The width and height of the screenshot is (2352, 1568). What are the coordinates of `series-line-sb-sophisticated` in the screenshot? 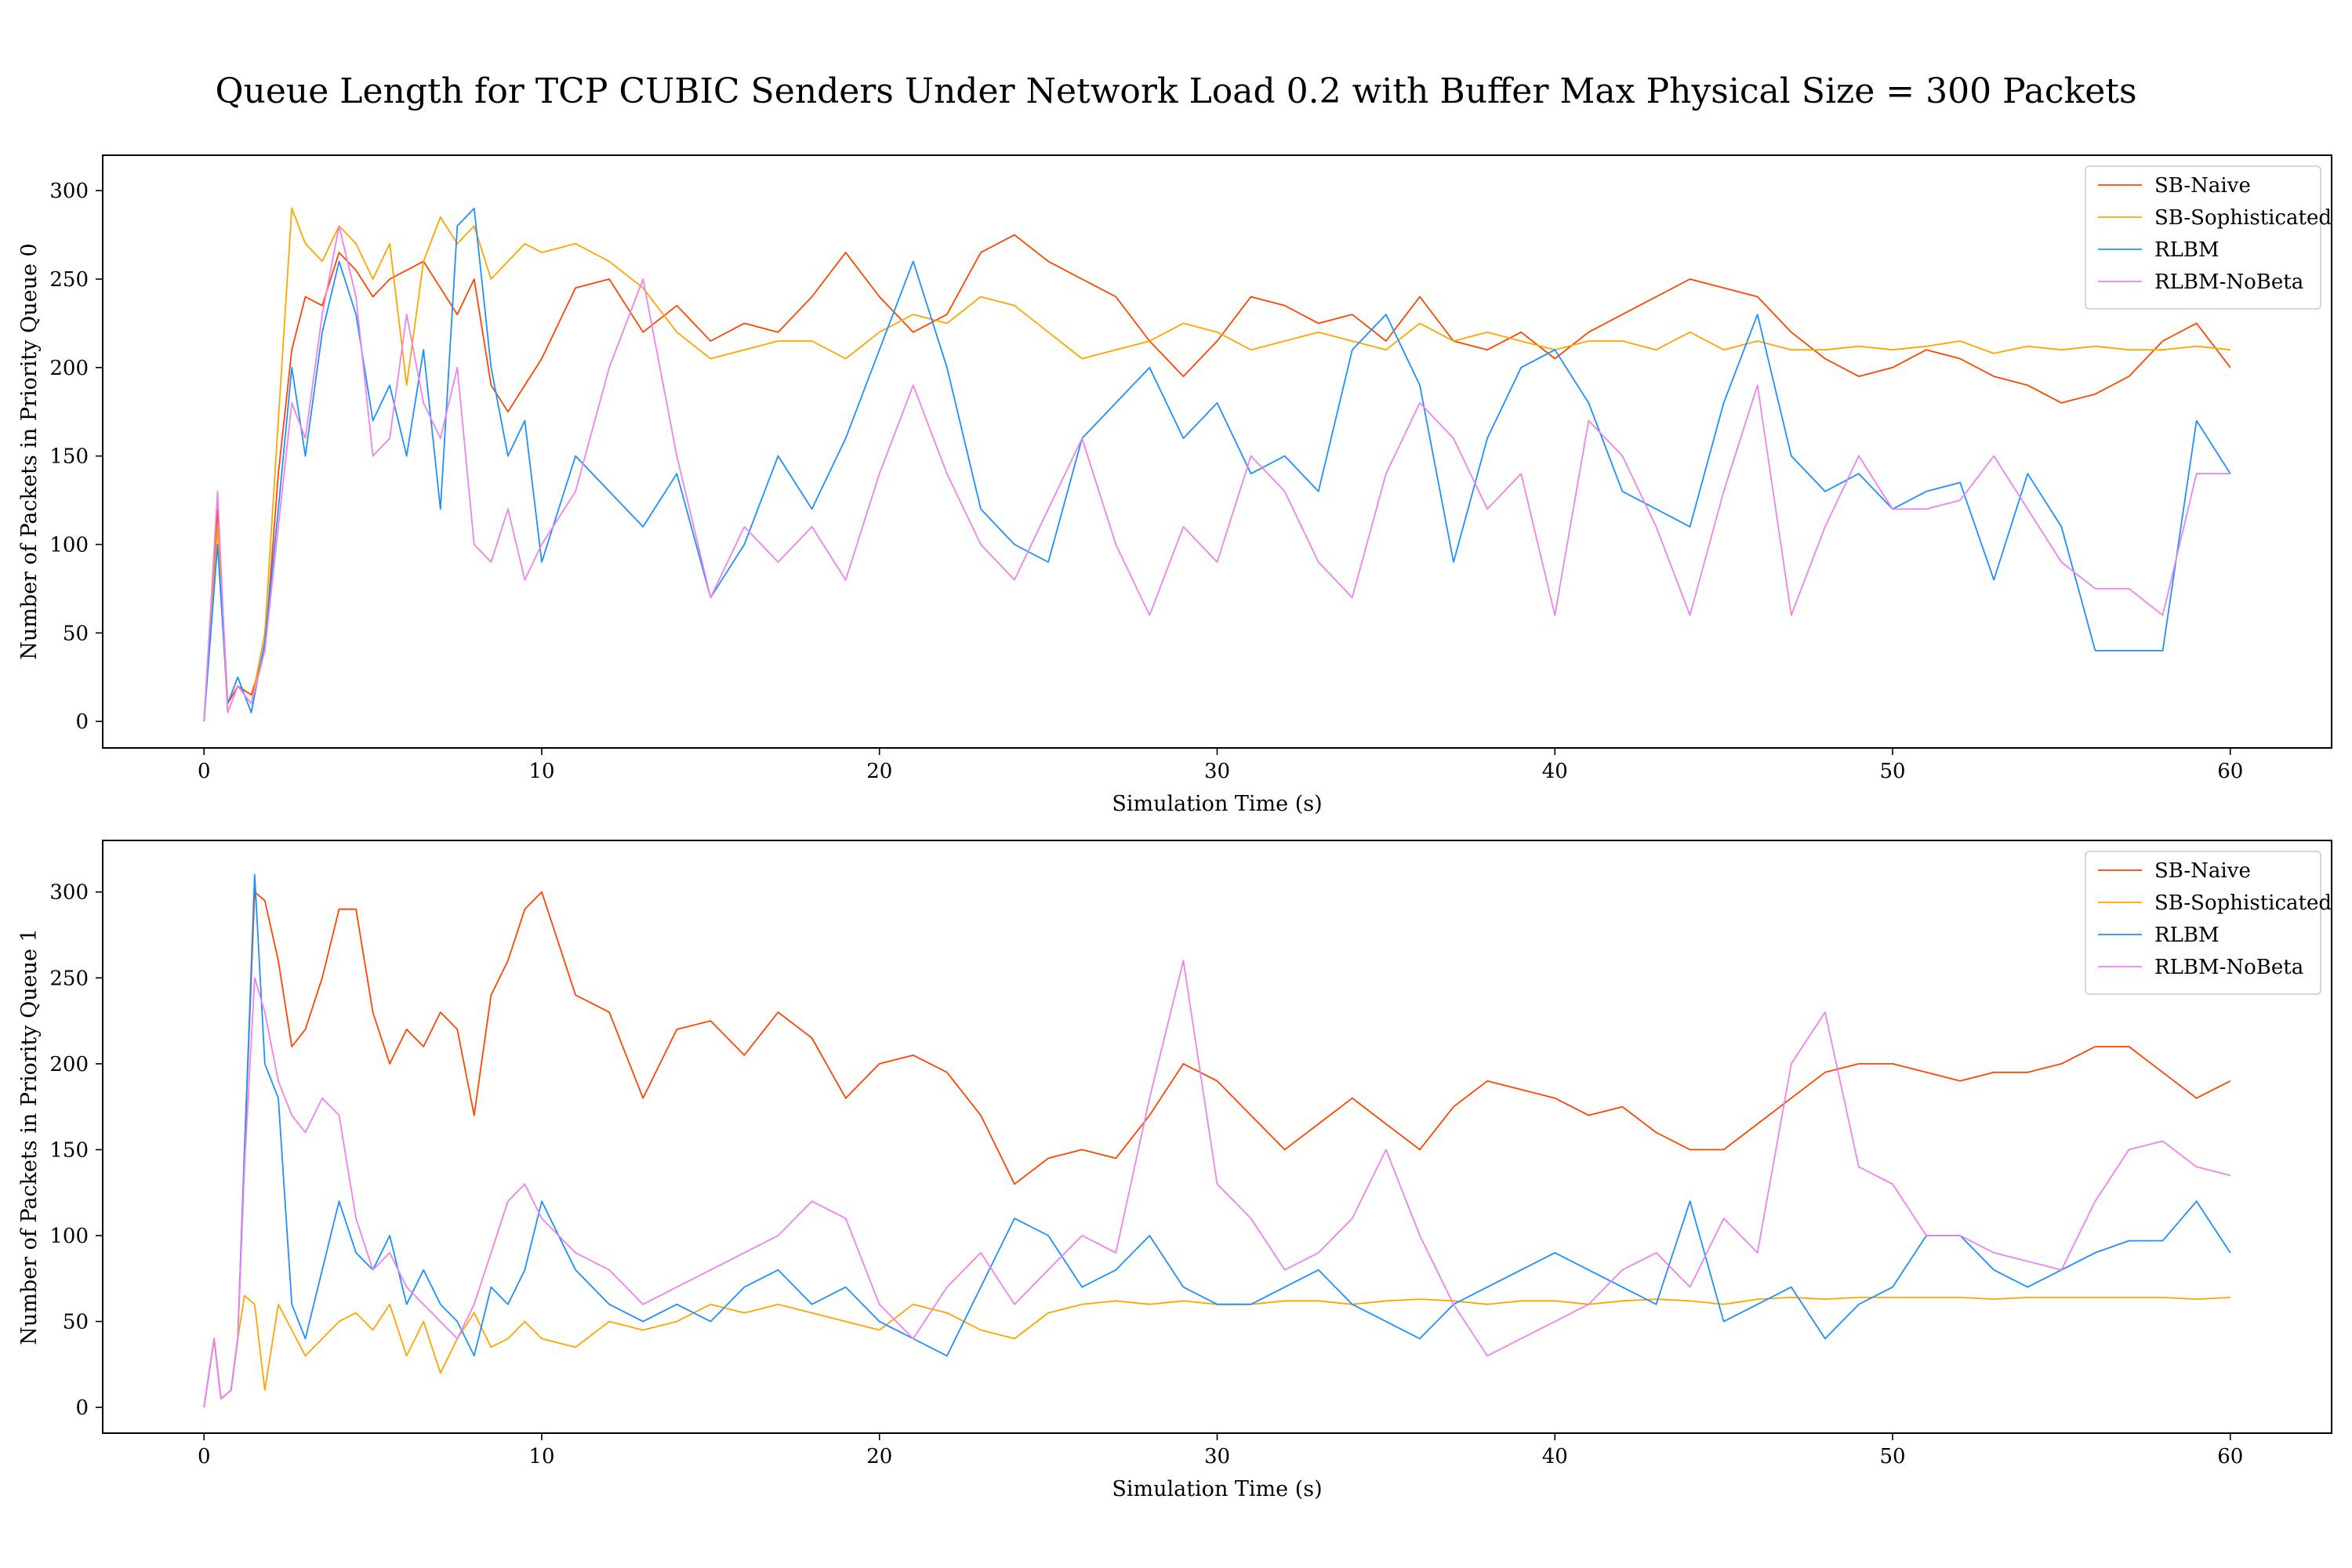 It's located at (1216, 1351).